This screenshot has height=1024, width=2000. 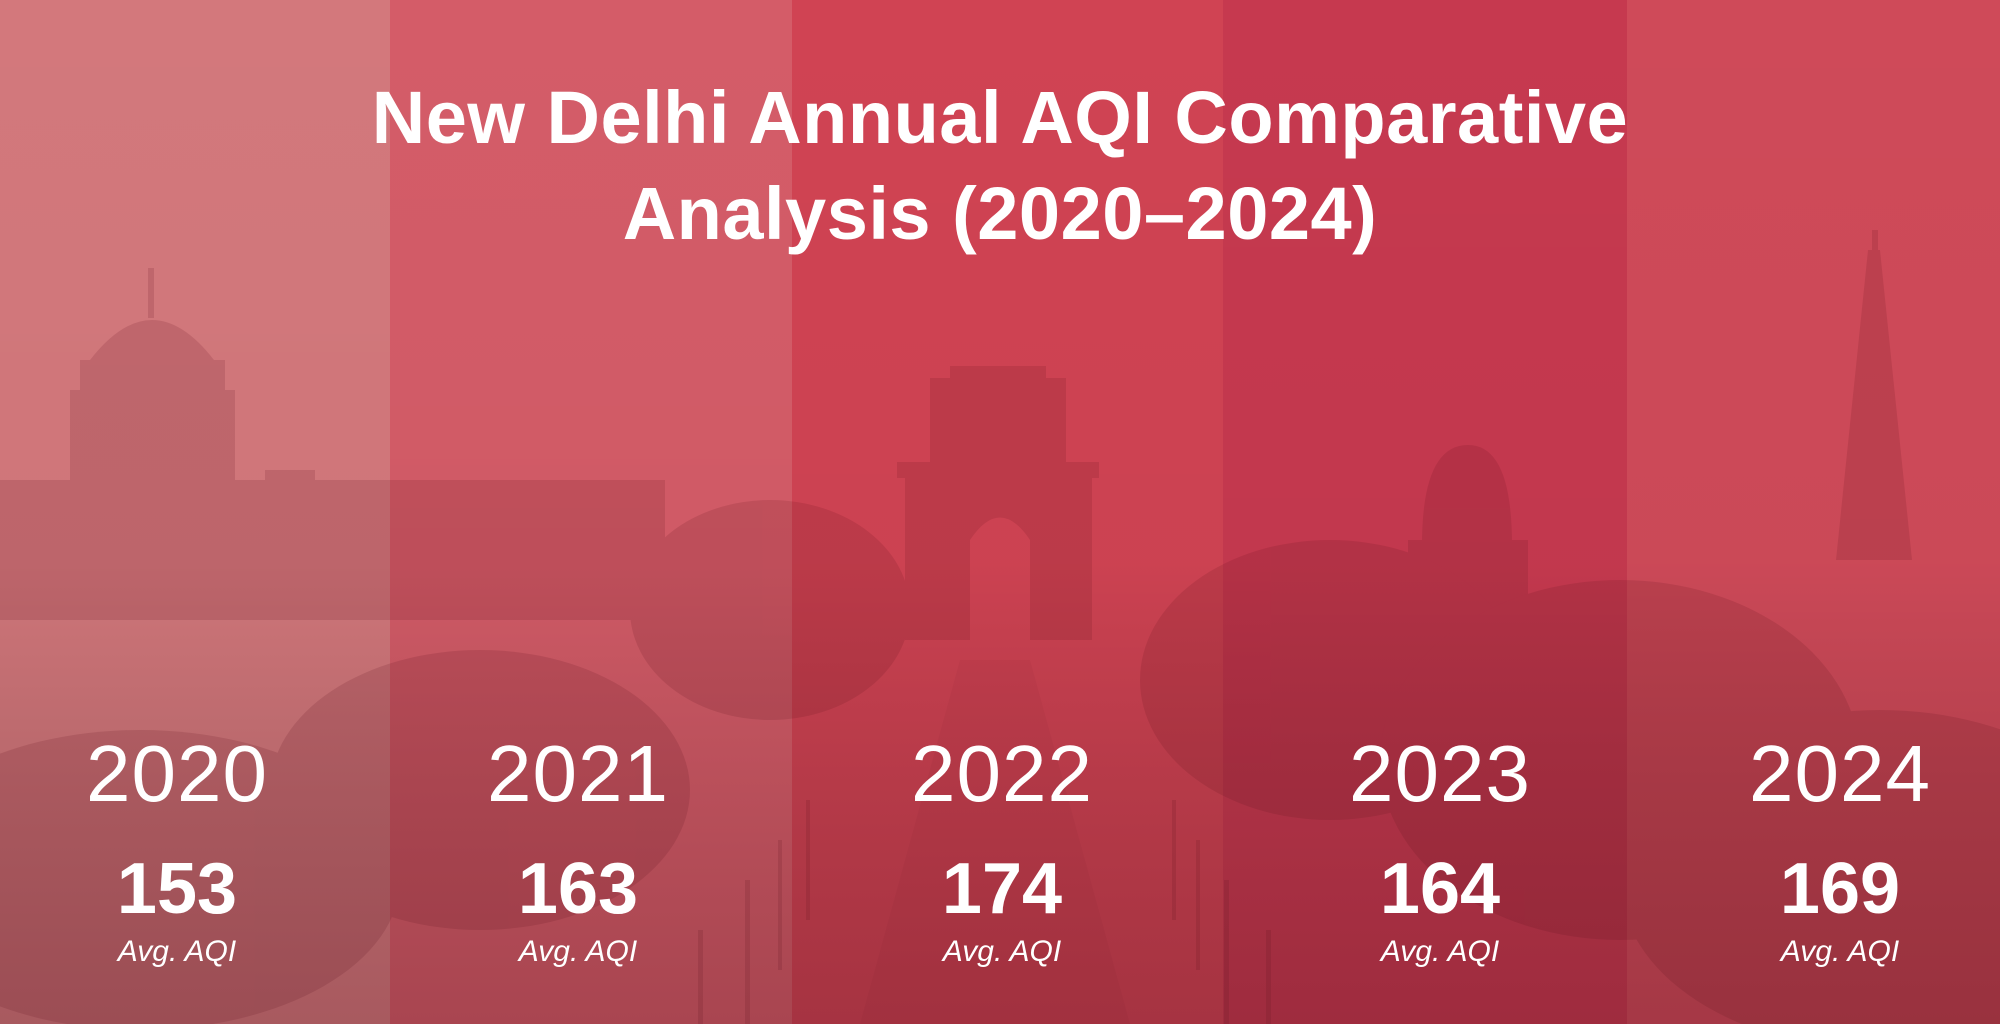 What do you see at coordinates (1002, 773) in the screenshot?
I see `year-label-2022: 2022` at bounding box center [1002, 773].